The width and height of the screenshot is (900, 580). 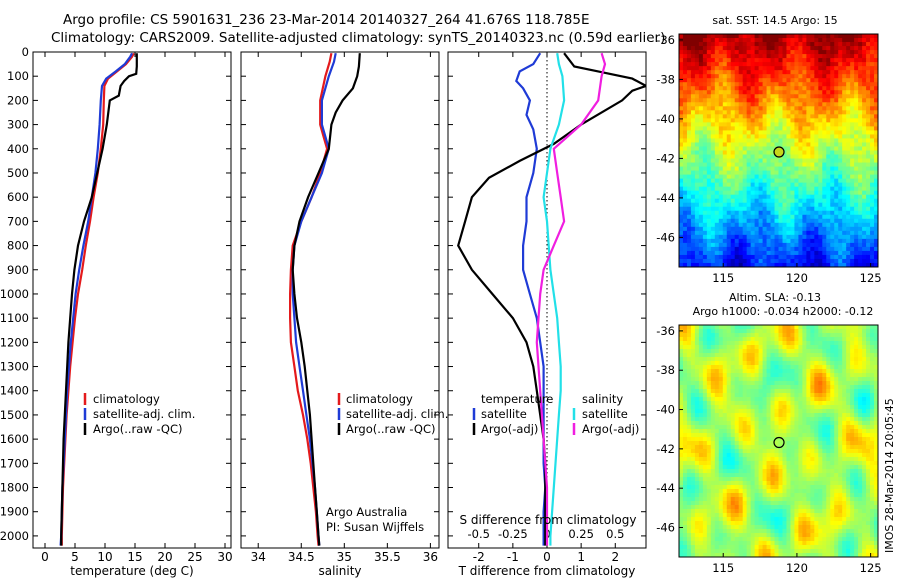 What do you see at coordinates (554, 299) in the screenshot?
I see `diff-sal-satellite-line` at bounding box center [554, 299].